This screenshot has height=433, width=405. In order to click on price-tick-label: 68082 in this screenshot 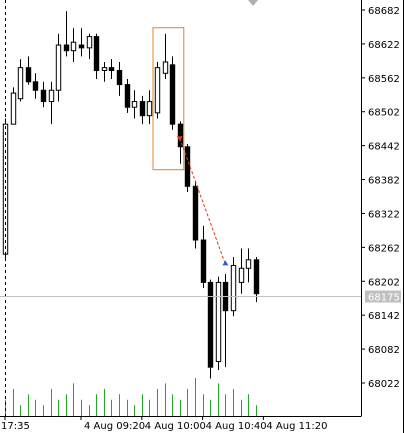, I will do `click(384, 350)`.